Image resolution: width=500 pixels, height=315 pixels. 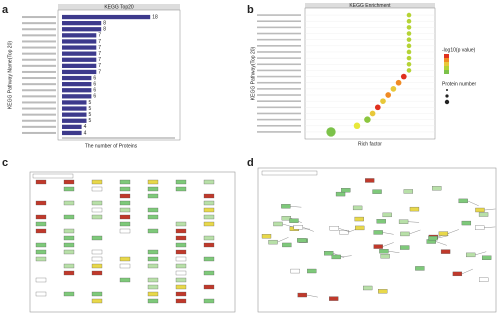 What do you see at coordinates (111, 146) in the screenshot?
I see `x-axis-label: The number of Proteins` at bounding box center [111, 146].